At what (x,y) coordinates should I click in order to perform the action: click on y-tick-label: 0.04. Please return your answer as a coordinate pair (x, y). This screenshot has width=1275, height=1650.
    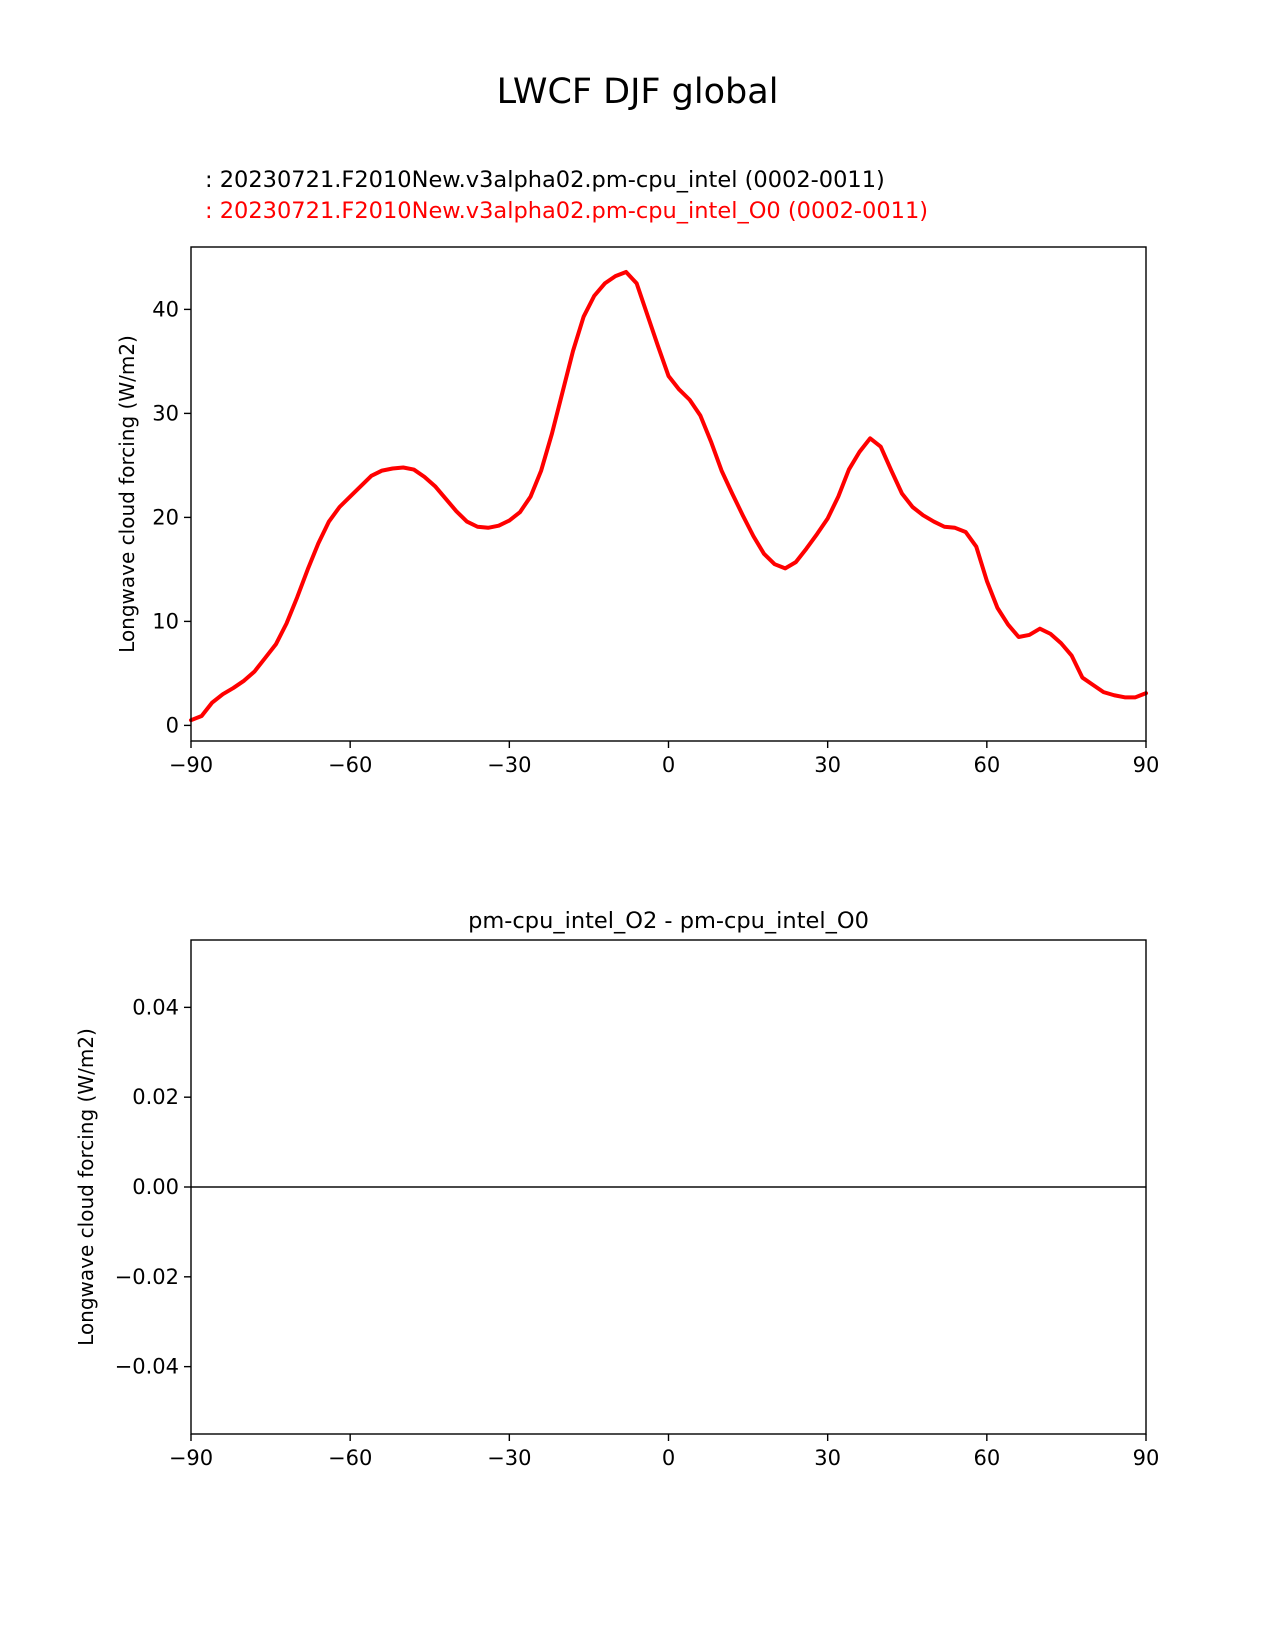
    Looking at the image, I should click on (155, 1007).